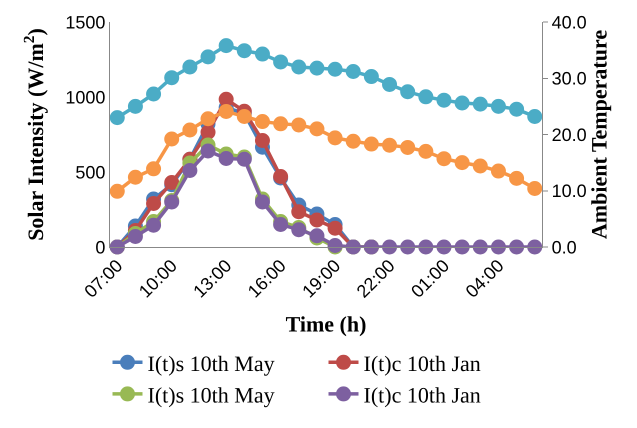  What do you see at coordinates (85, 97) in the screenshot?
I see `y-tick-label: 1000` at bounding box center [85, 97].